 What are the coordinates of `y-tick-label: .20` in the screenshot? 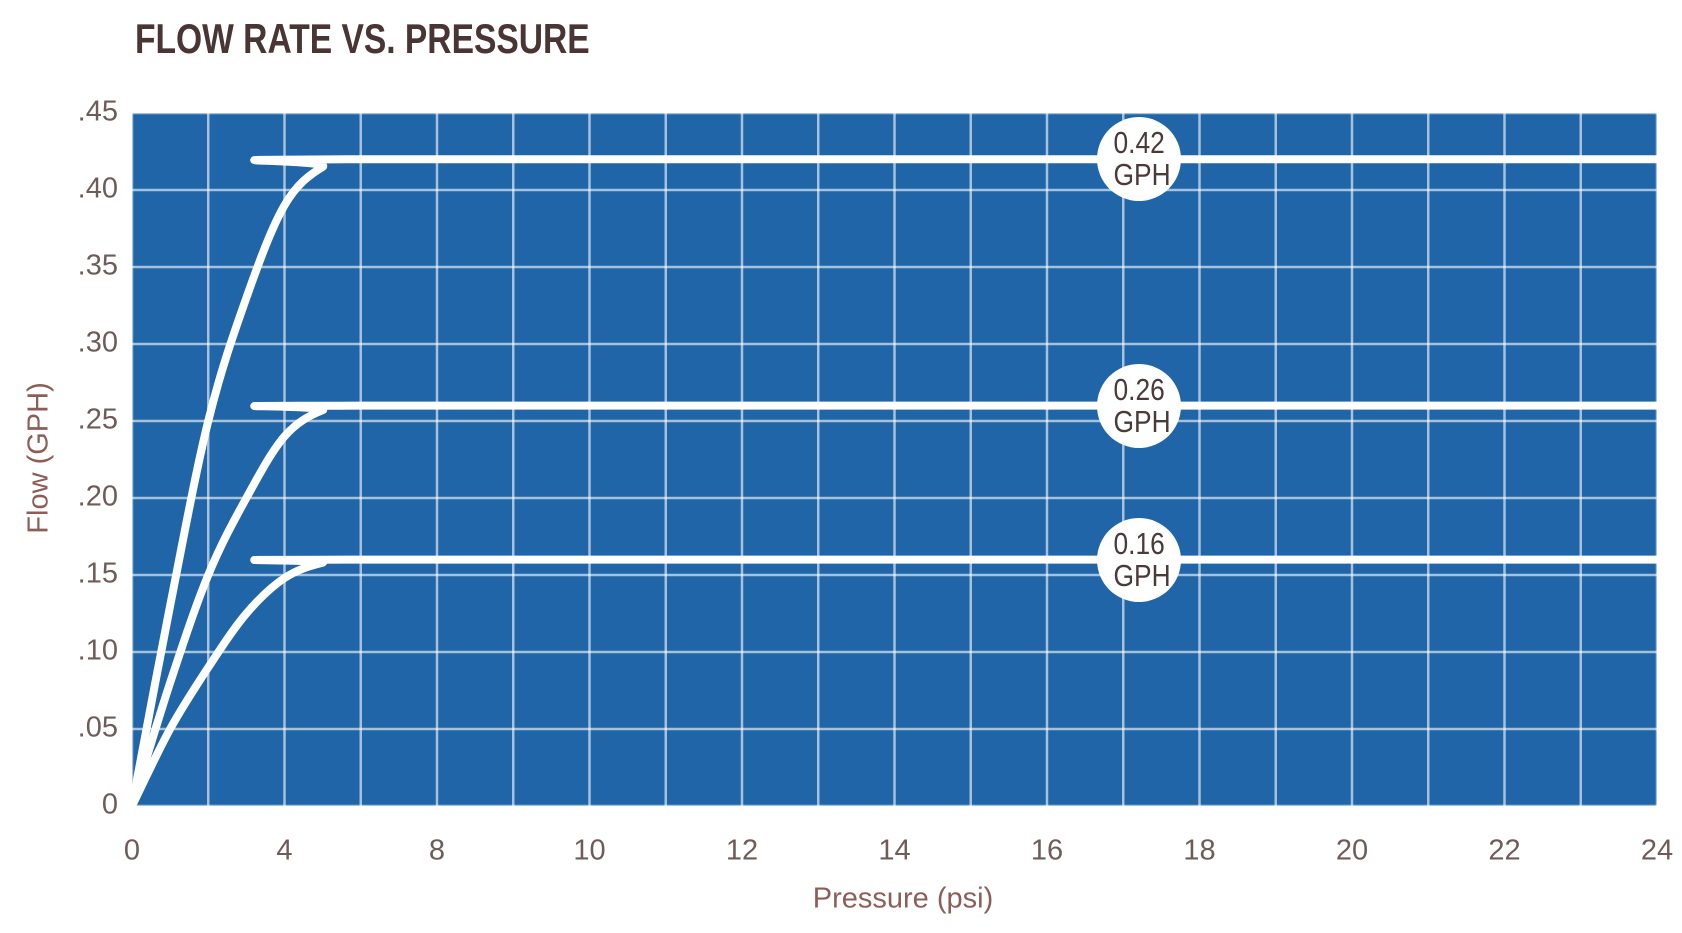 It's located at (98, 497).